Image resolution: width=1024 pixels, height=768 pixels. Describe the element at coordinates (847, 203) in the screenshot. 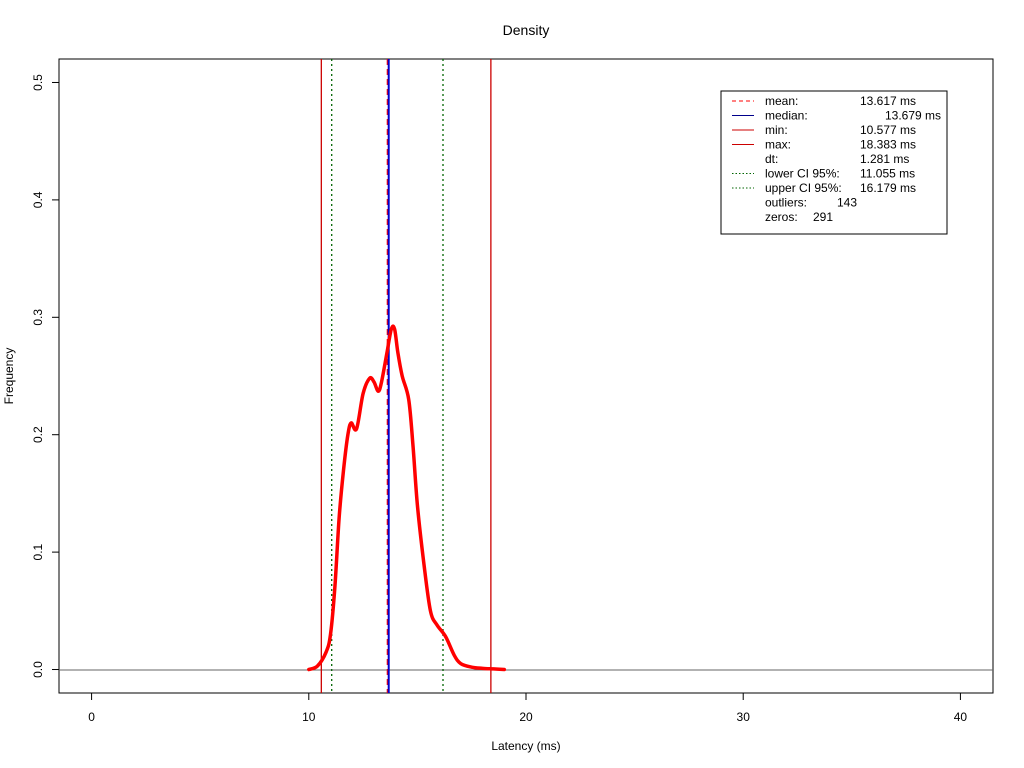

I see `legend-value: 143` at that location.